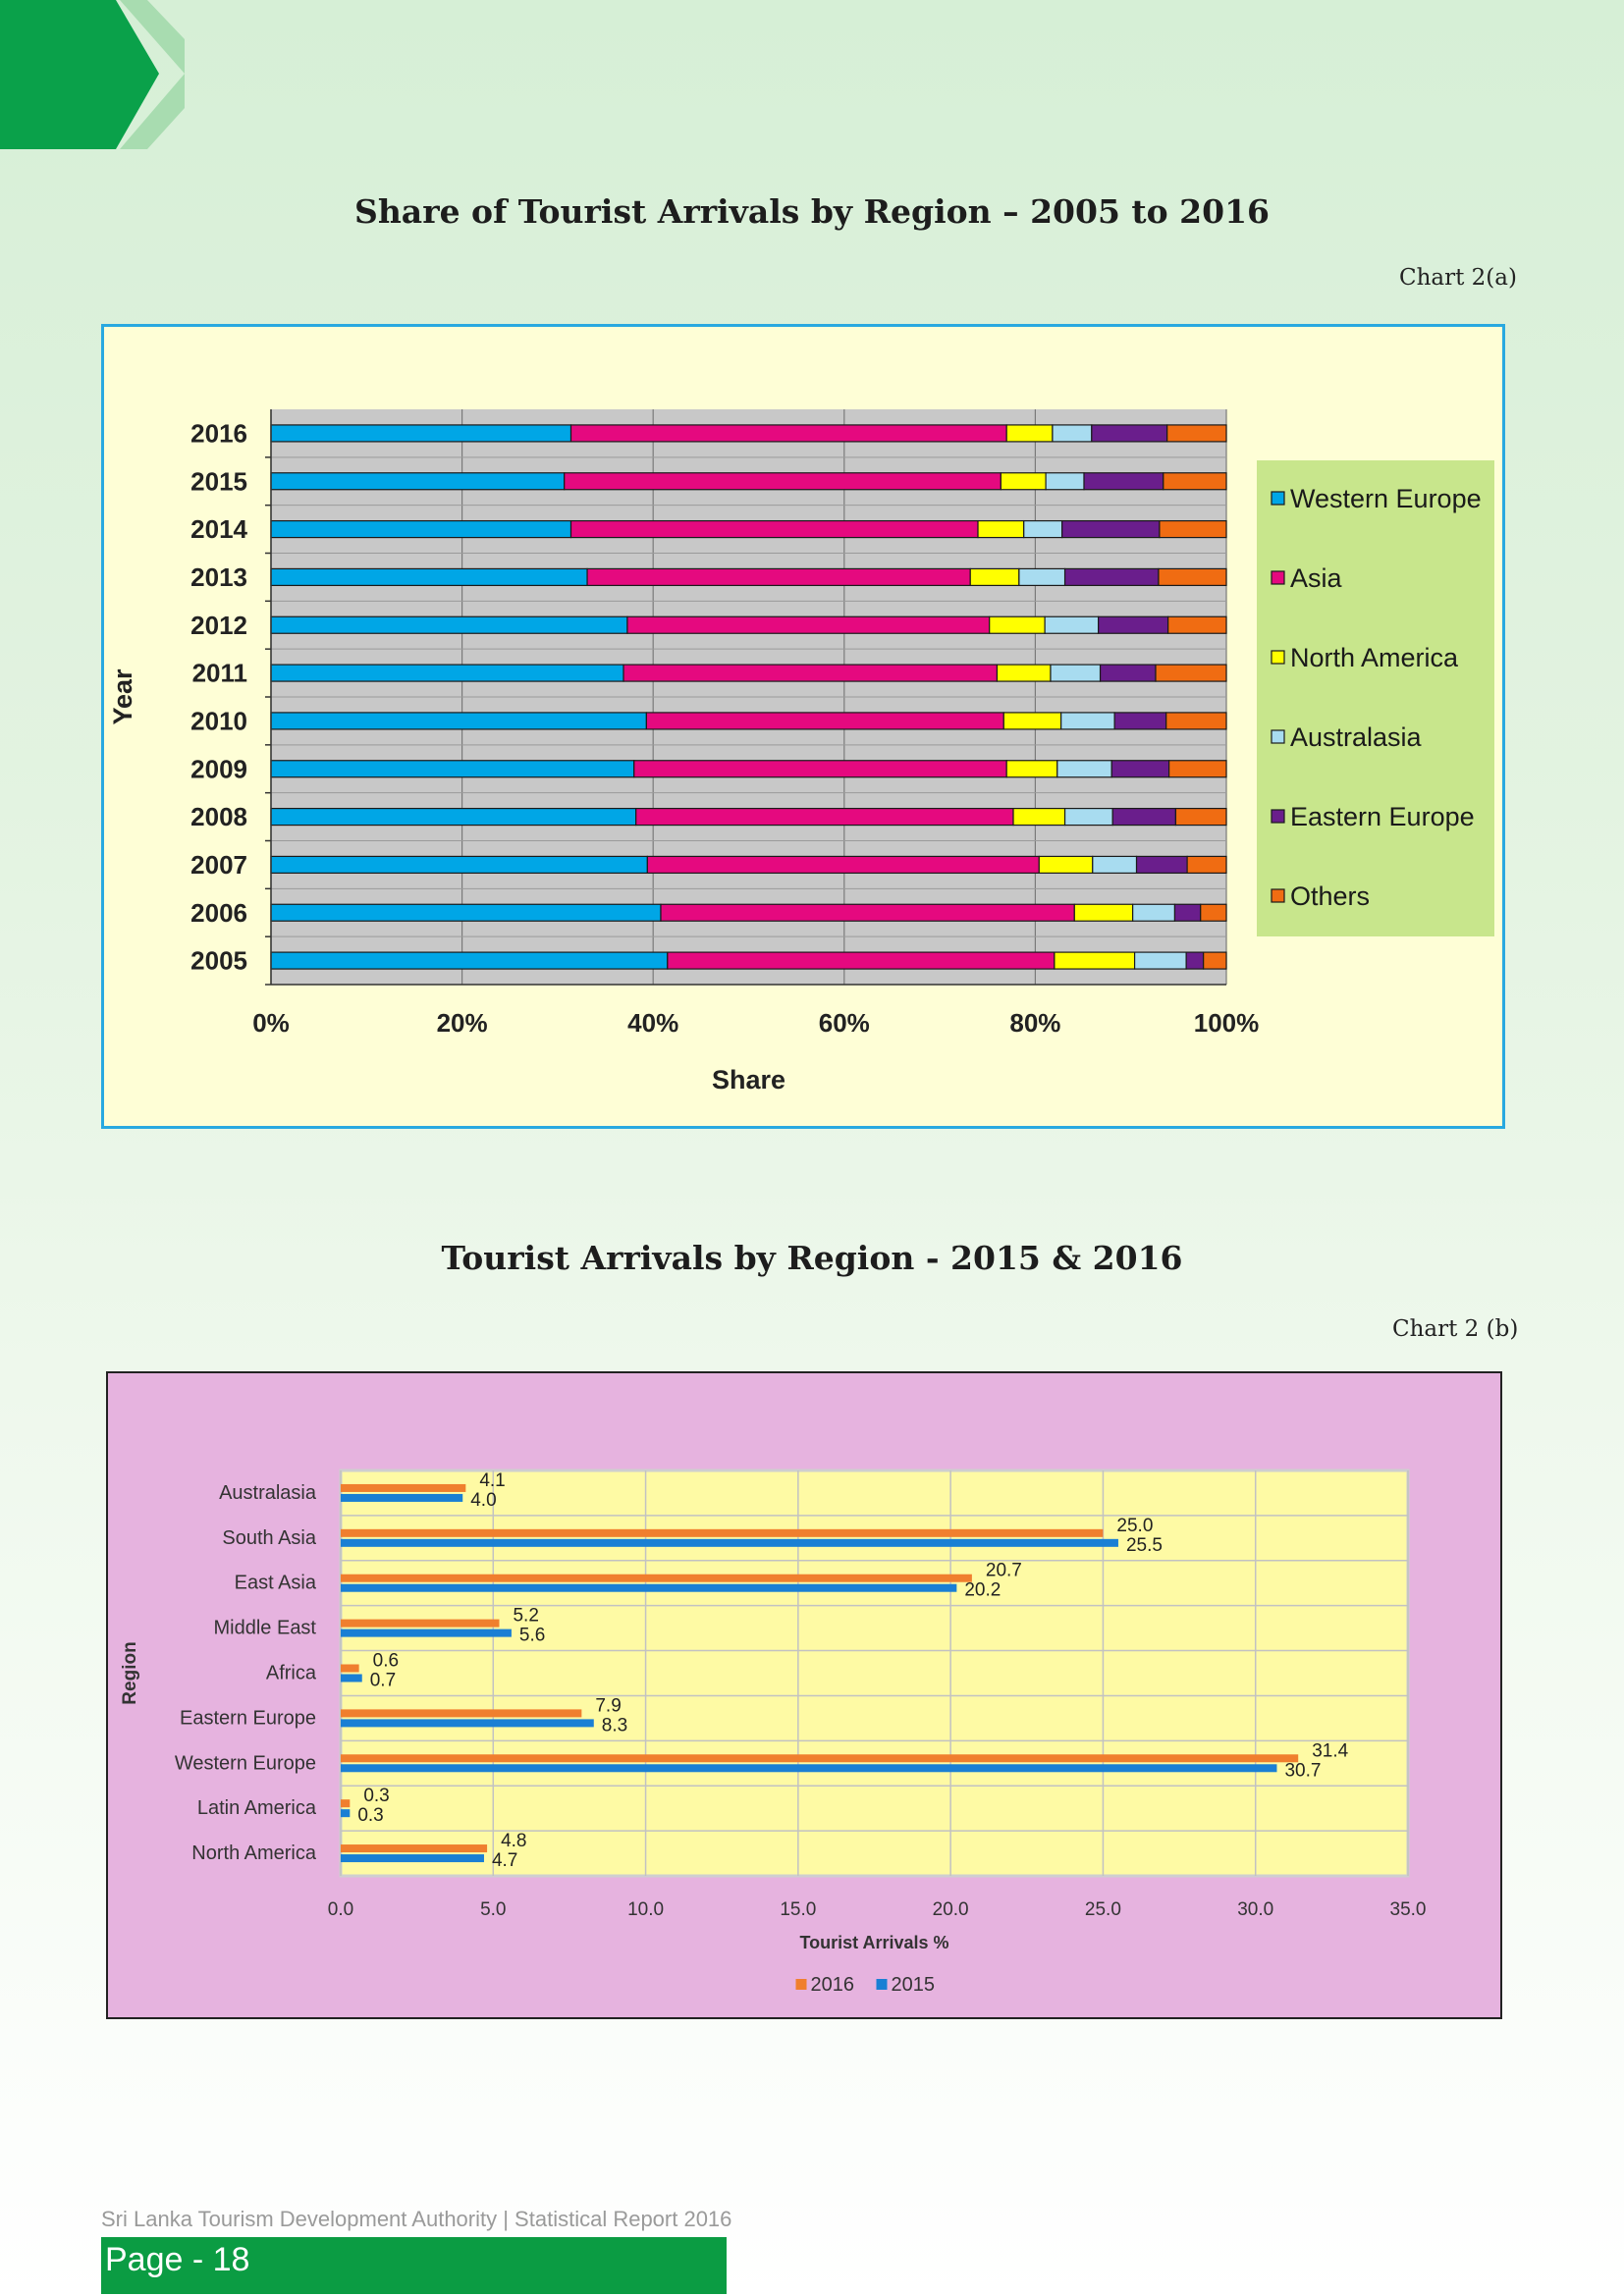  Describe the element at coordinates (504, 1861) in the screenshot. I see `chart-b-data-label: 4.7` at that location.